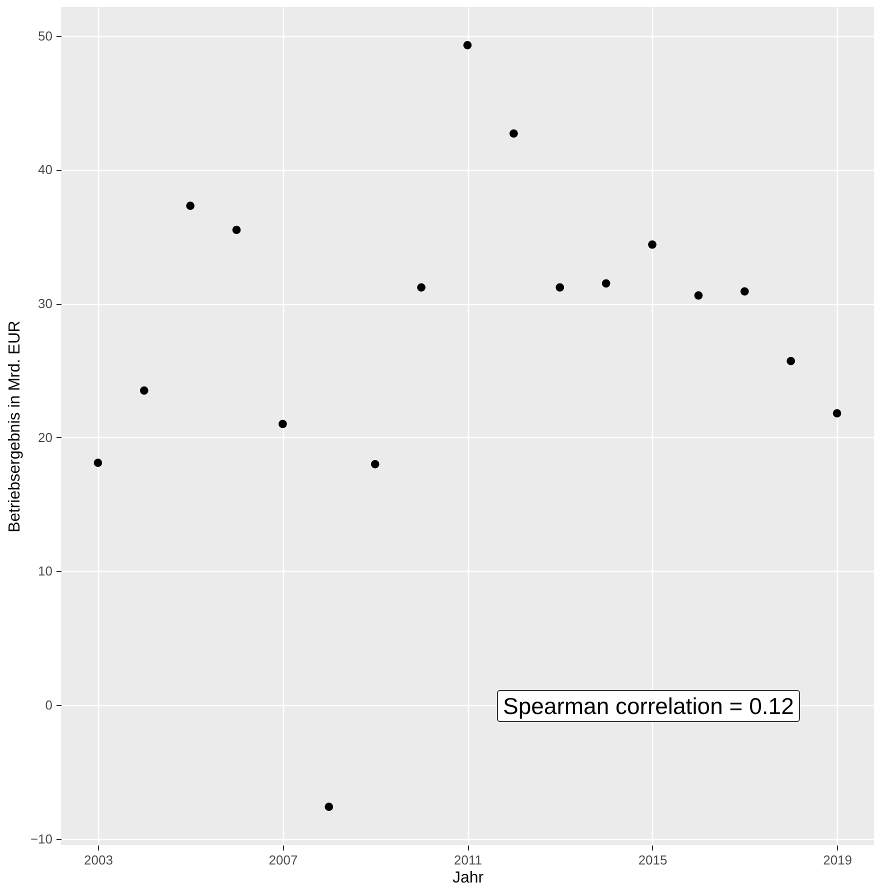 The image size is (891, 895). Describe the element at coordinates (45, 304) in the screenshot. I see `y-tick-label: 30` at that location.